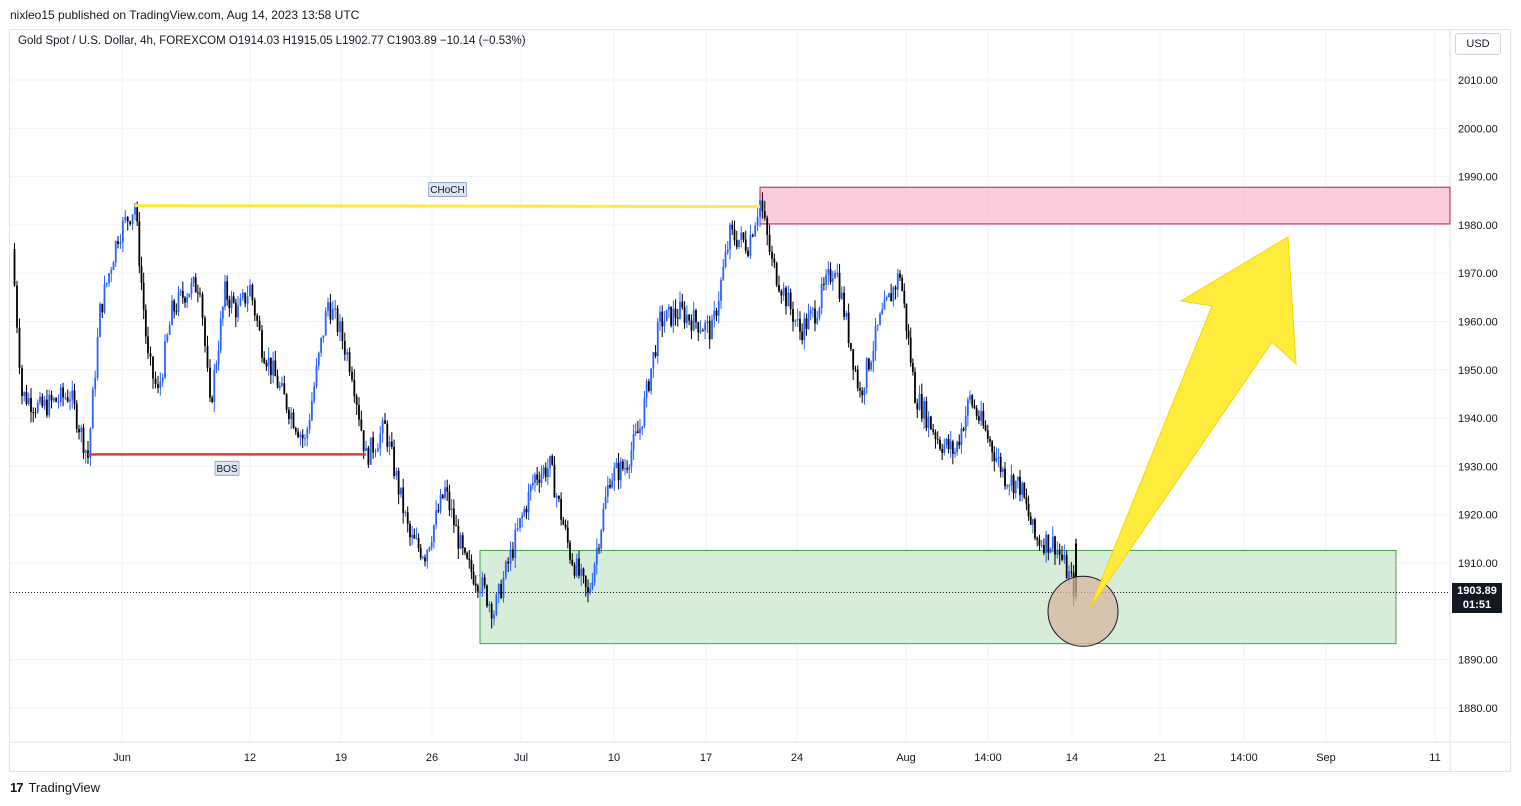  What do you see at coordinates (1478, 44) in the screenshot?
I see `currency-button: USD` at bounding box center [1478, 44].